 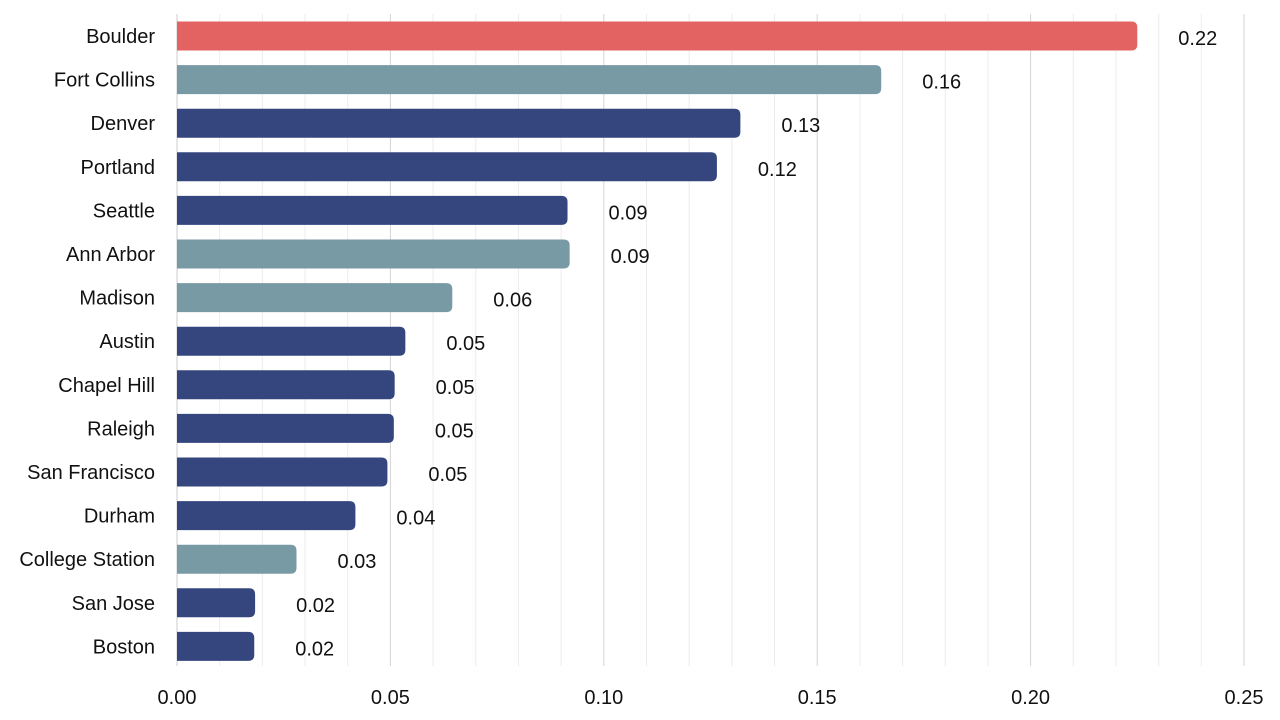 What do you see at coordinates (119, 517) in the screenshot?
I see `category-label: Durham` at bounding box center [119, 517].